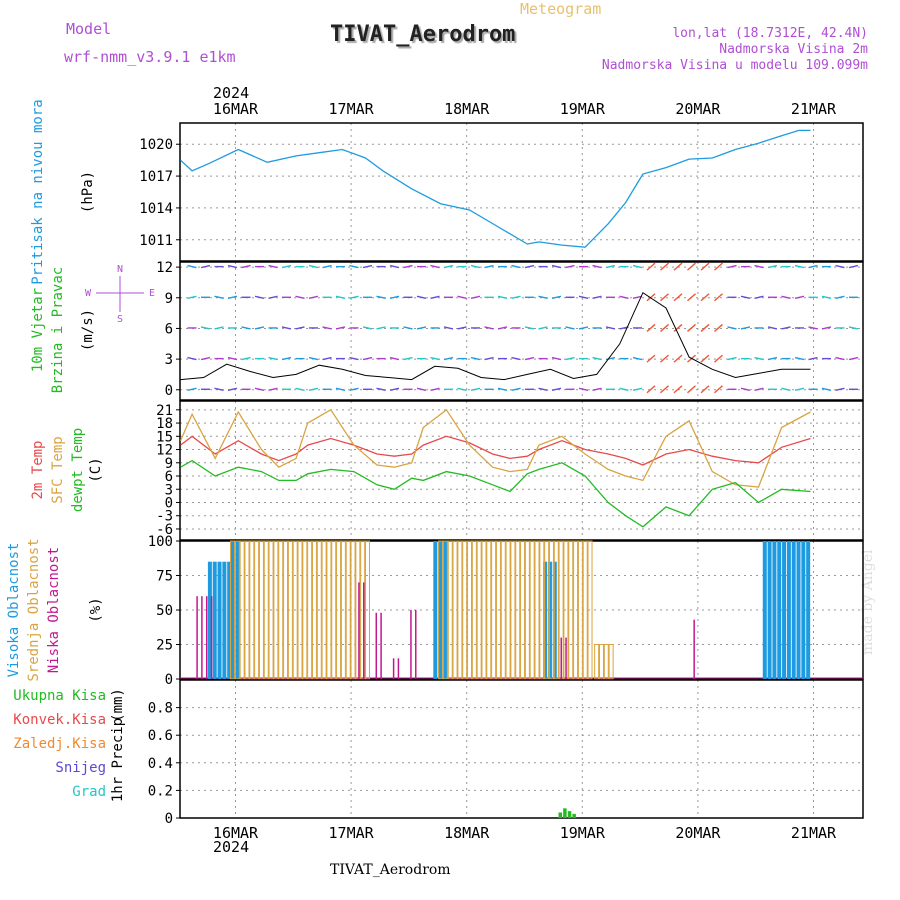 The width and height of the screenshot is (900, 900). Describe the element at coordinates (59, 720) in the screenshot. I see `precip-series-label-1: Konvek.Kisa` at that location.